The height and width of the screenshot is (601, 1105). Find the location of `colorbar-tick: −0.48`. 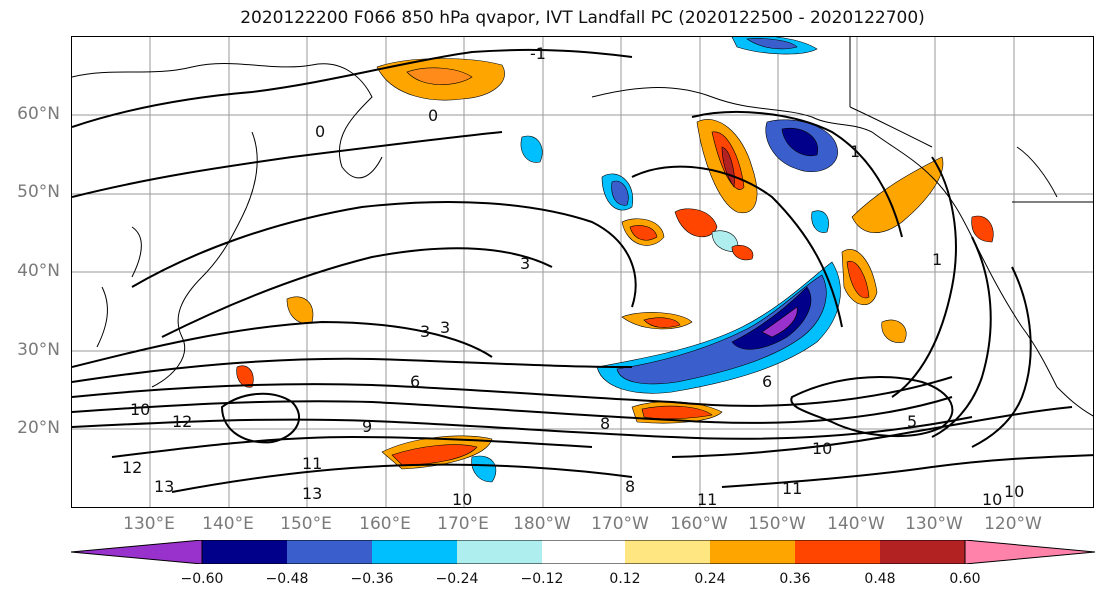

colorbar-tick: −0.48 is located at coordinates (287, 579).